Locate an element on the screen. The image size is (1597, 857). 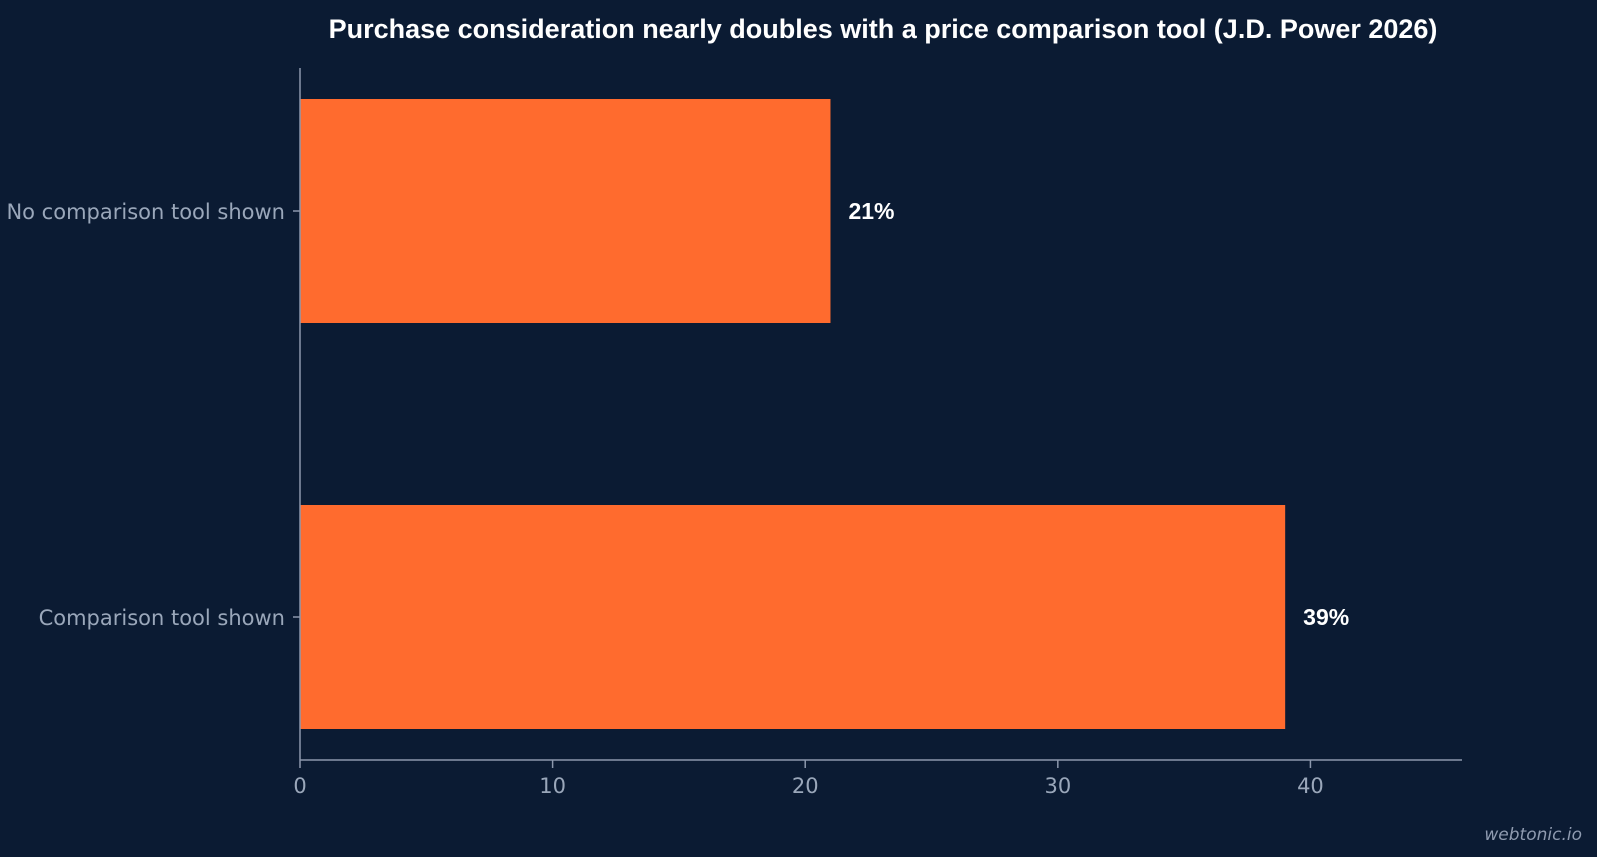
category-label-1: No comparison tool shown is located at coordinates (145, 212).